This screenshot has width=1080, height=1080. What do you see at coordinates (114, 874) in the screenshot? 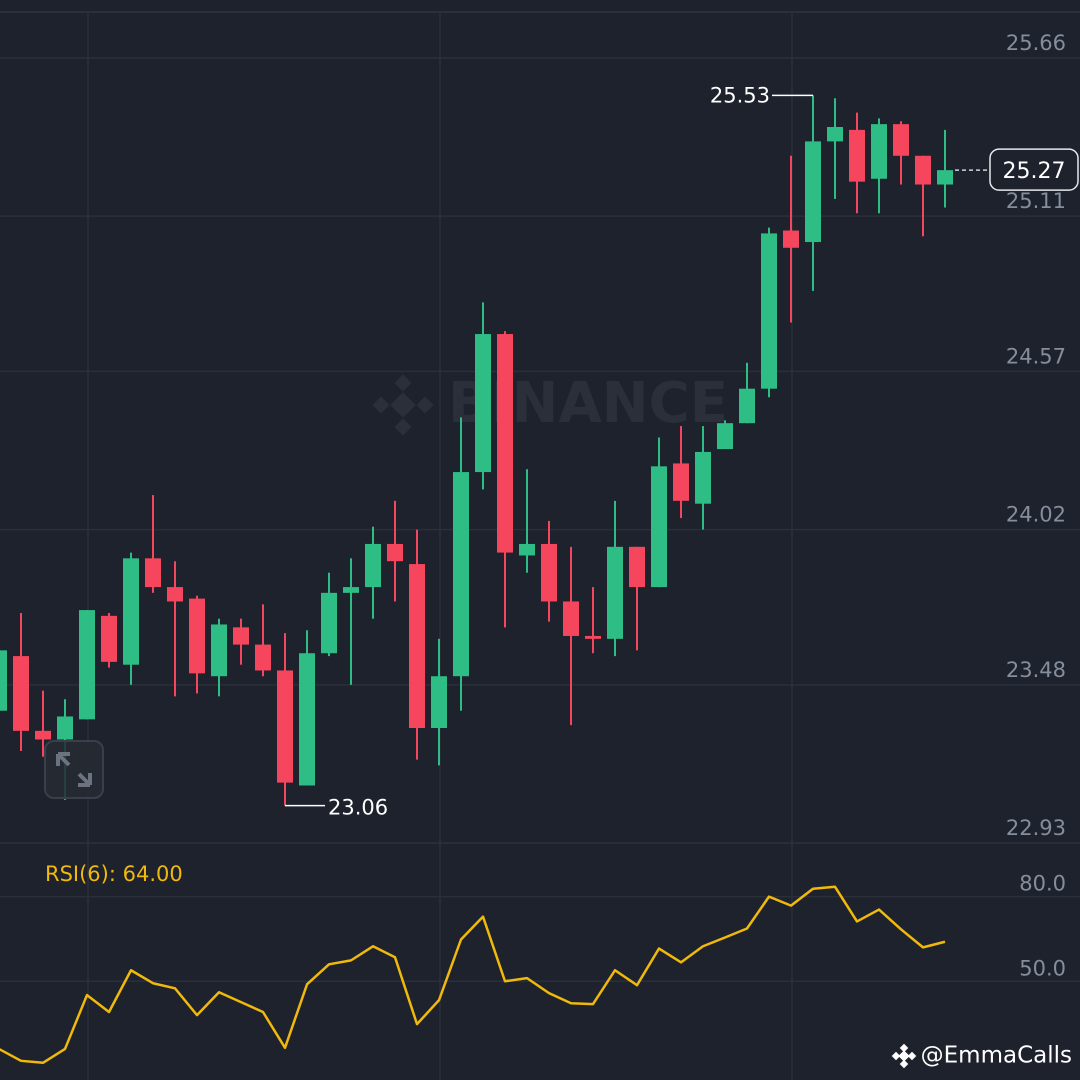
I see `rsi-label: RSI(6): 64.00` at bounding box center [114, 874].